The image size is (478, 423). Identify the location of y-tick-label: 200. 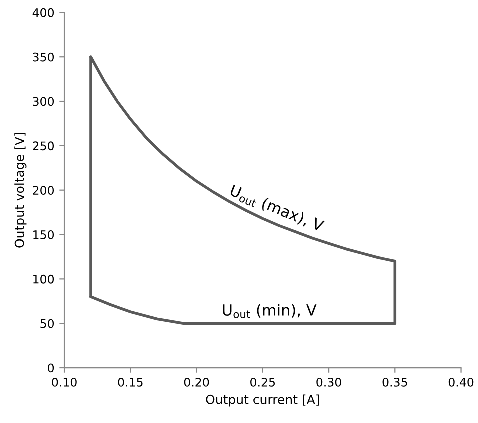
(43, 191).